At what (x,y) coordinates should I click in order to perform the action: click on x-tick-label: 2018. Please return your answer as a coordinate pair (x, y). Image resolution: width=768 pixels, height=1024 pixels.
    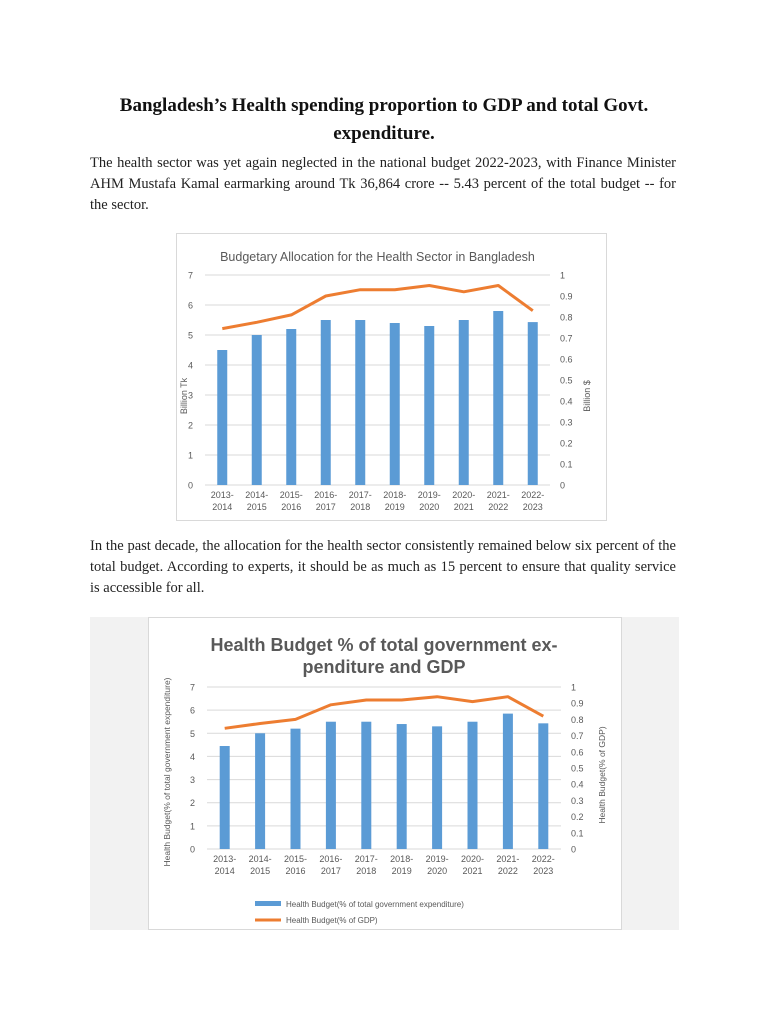
    Looking at the image, I should click on (360, 507).